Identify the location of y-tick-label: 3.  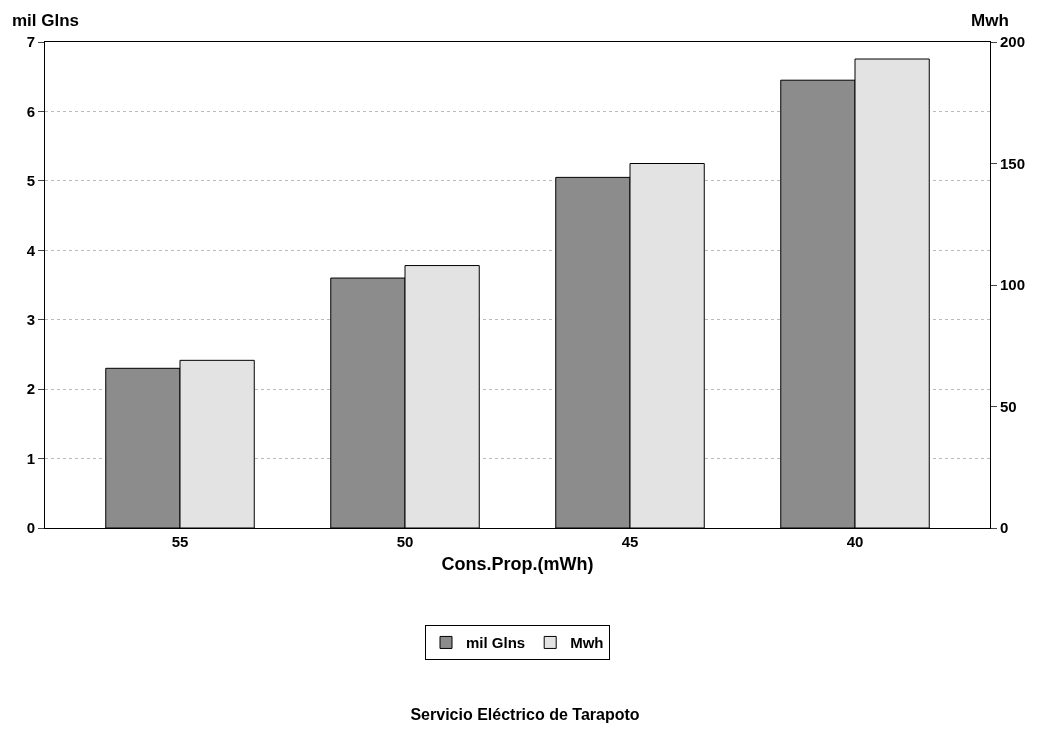
(30, 319).